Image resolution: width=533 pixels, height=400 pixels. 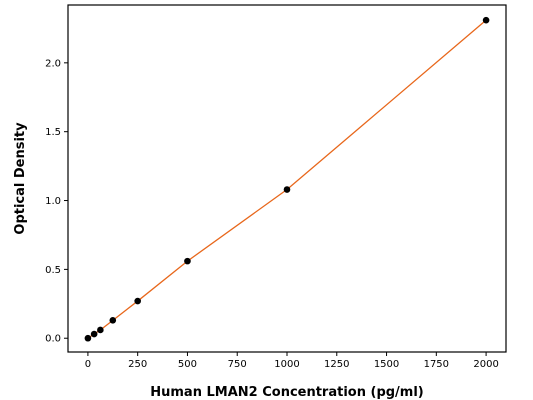 What do you see at coordinates (287, 392) in the screenshot?
I see `x-axis-title: Human LMAN2 Concentration (pg/ml)` at bounding box center [287, 392].